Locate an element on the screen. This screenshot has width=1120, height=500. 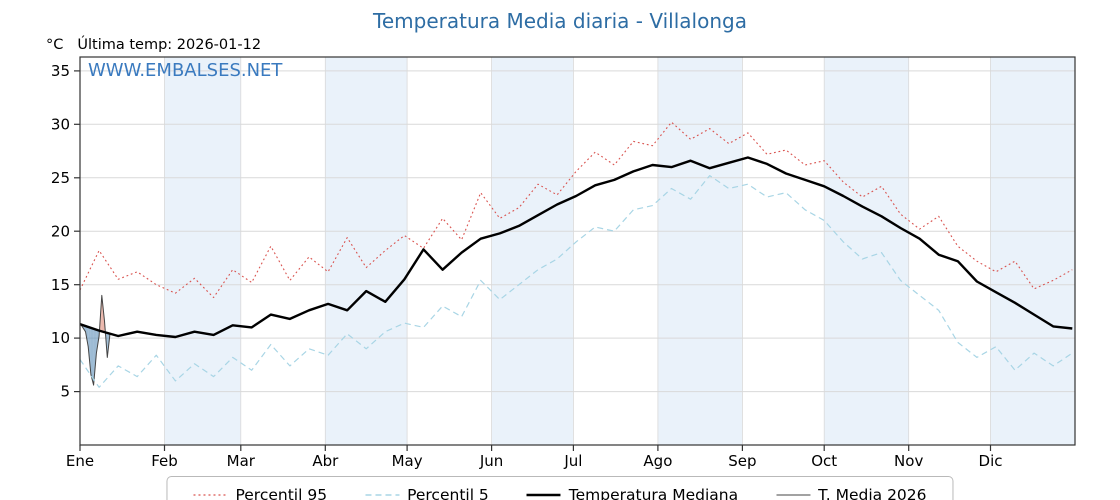
chart-title: Temperatura Media diaria - Villalonga is located at coordinates (560, 21).